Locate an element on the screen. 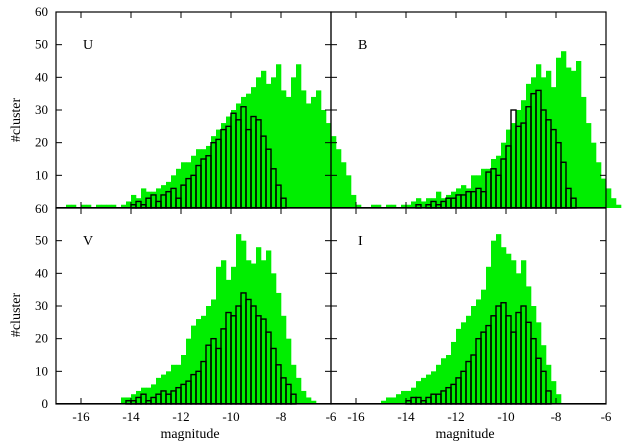 Image resolution: width=628 pixels, height=442 pixels. y-tick-label-bottom: 10 is located at coordinates (41, 370).